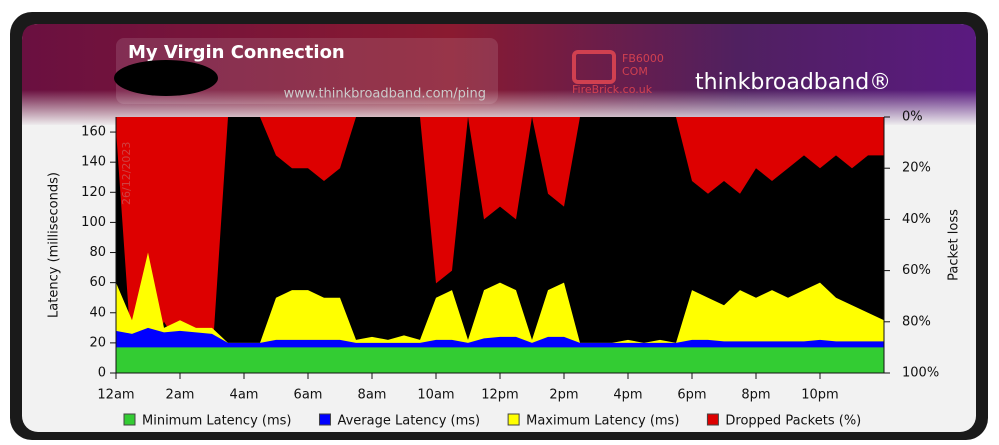 The image size is (999, 445). Describe the element at coordinates (244, 395) in the screenshot. I see `x-tick-label: 4am` at that location.